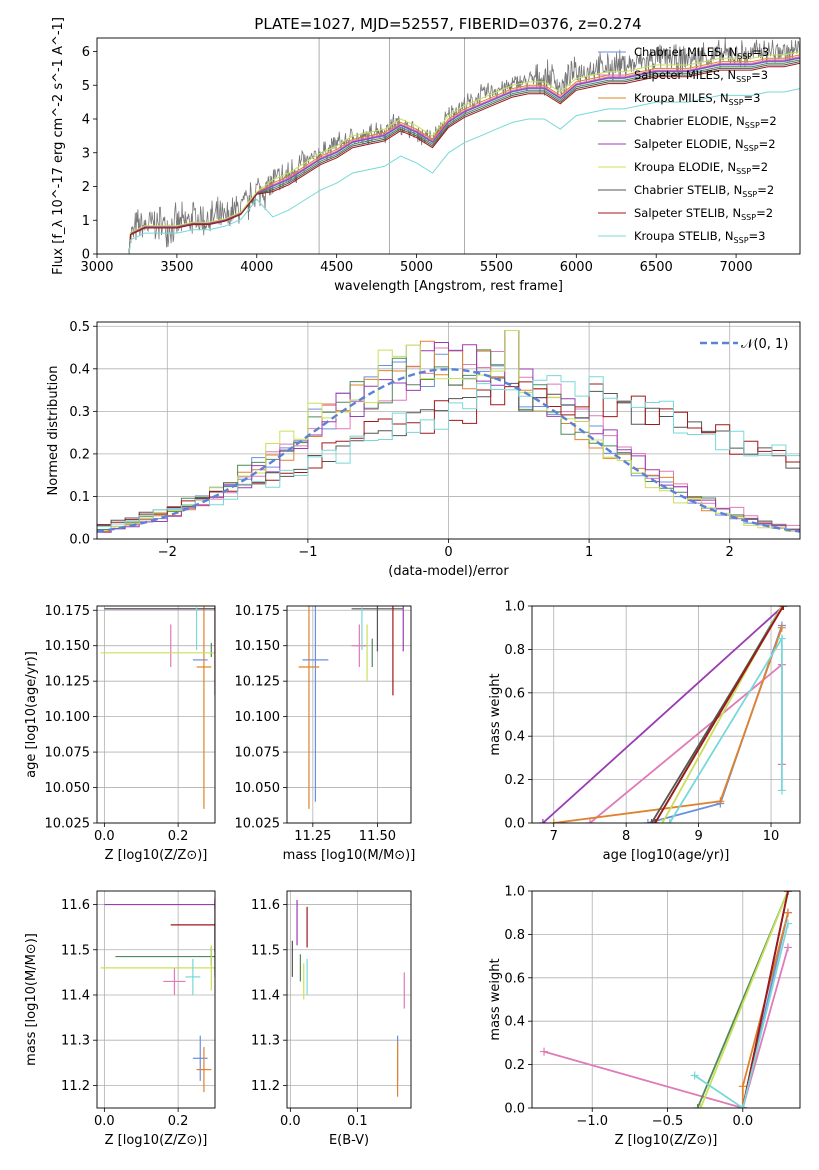 The height and width of the screenshot is (1170, 819). What do you see at coordinates (68, 824) in the screenshot?
I see `y-tick-label: 10.025` at bounding box center [68, 824].